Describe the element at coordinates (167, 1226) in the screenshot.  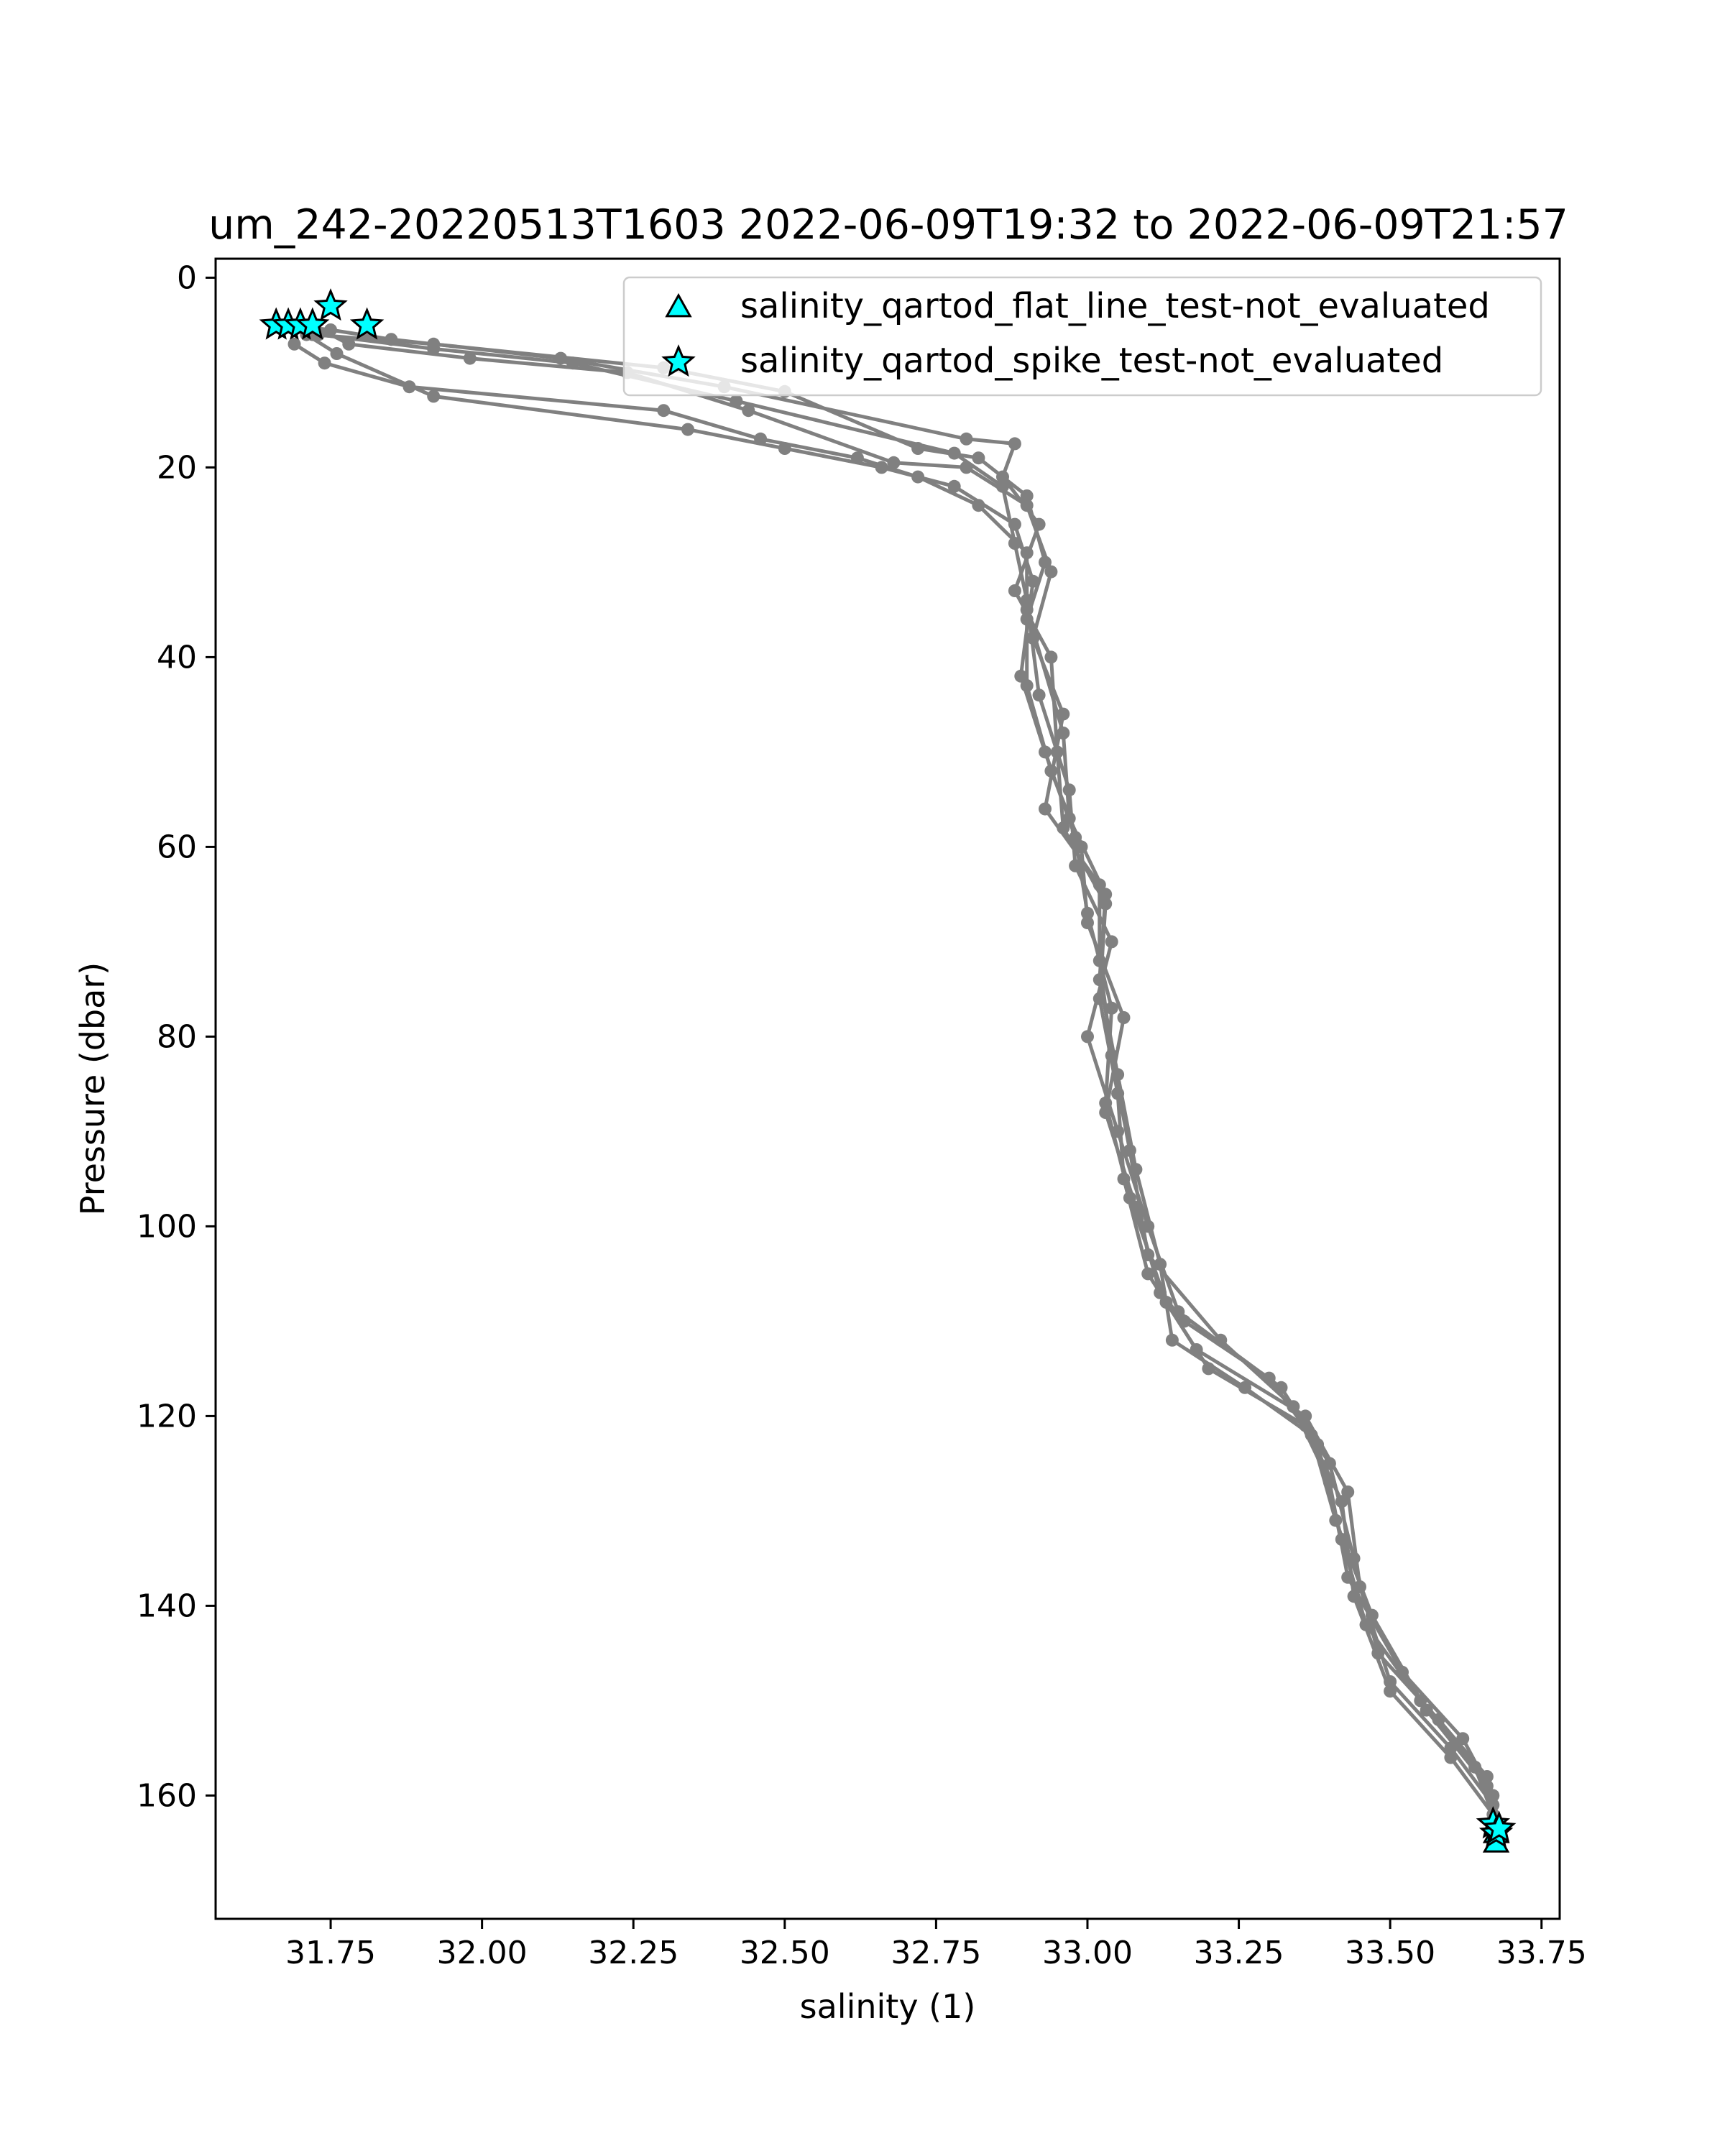
I see `y-tick-label: 100` at that location.